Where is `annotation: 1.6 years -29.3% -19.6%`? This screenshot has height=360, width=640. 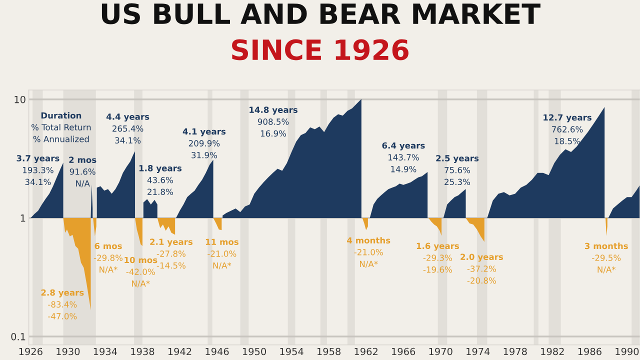
annotation: 1.6 years -29.3% -19.6% is located at coordinates (438, 257).